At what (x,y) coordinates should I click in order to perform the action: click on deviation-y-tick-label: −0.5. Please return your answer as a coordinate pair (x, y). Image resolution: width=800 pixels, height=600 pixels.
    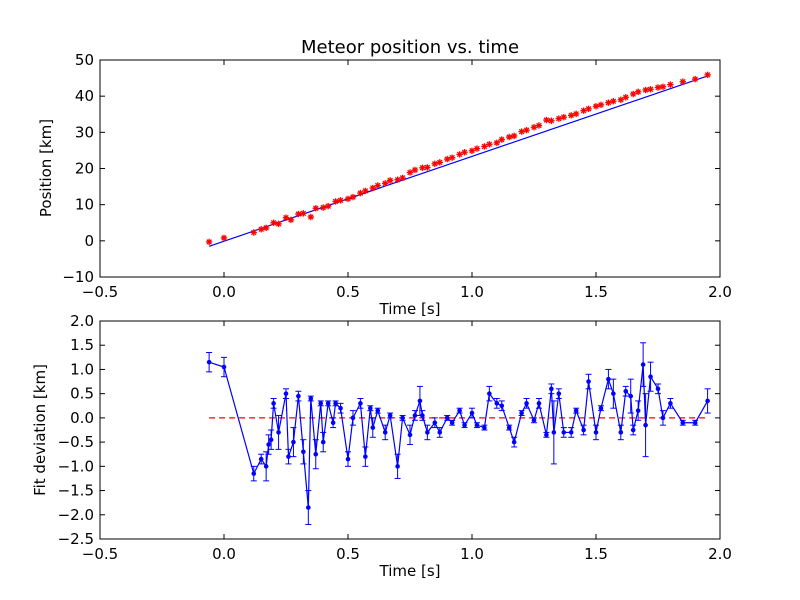
    Looking at the image, I should click on (76, 442).